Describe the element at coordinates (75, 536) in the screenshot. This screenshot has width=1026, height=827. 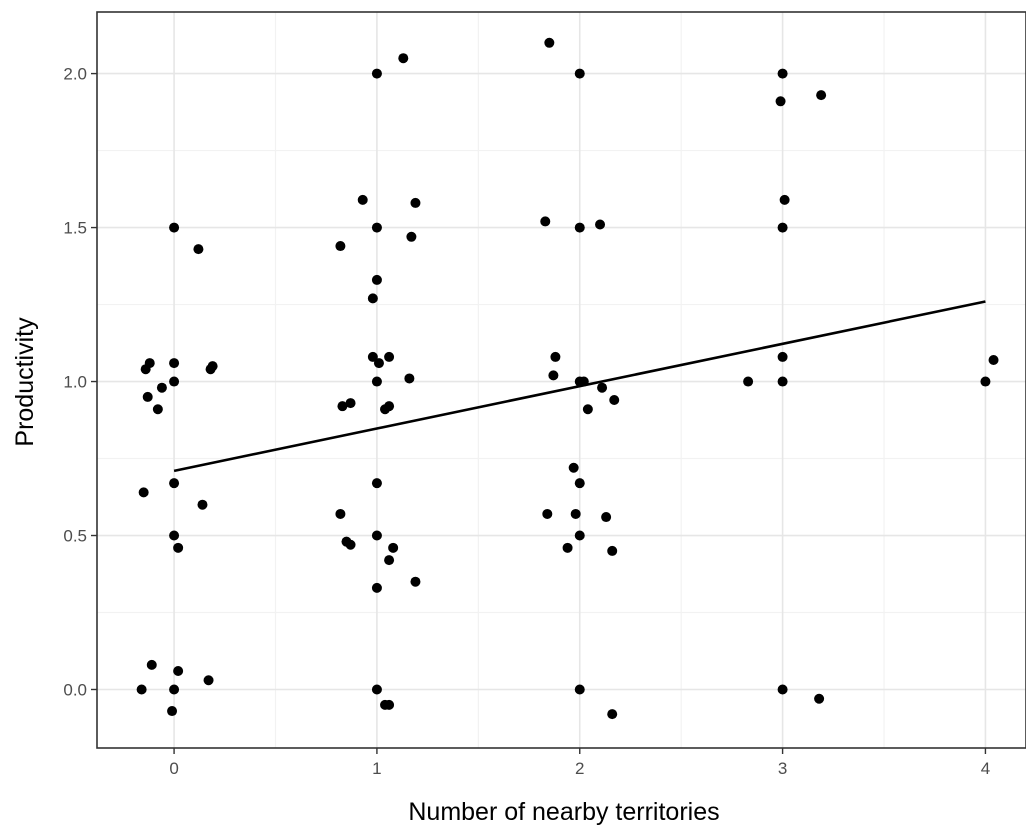
I see `y-tick-label: 0.5` at that location.